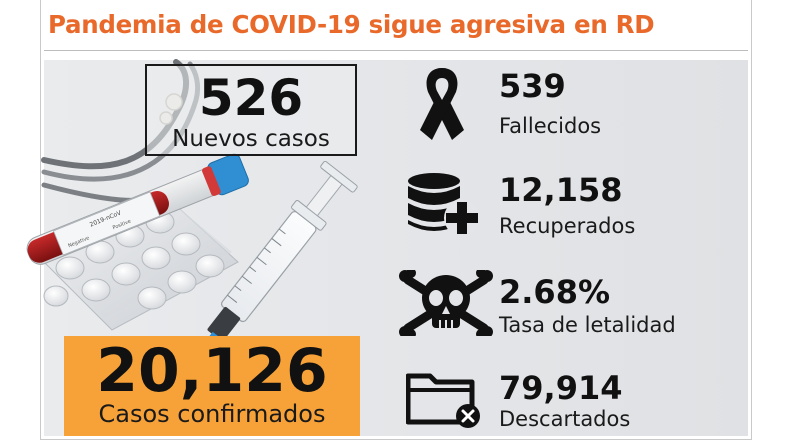 The image size is (800, 445). Describe the element at coordinates (212, 371) in the screenshot. I see `confirmed-cases-value: 20,126` at that location.